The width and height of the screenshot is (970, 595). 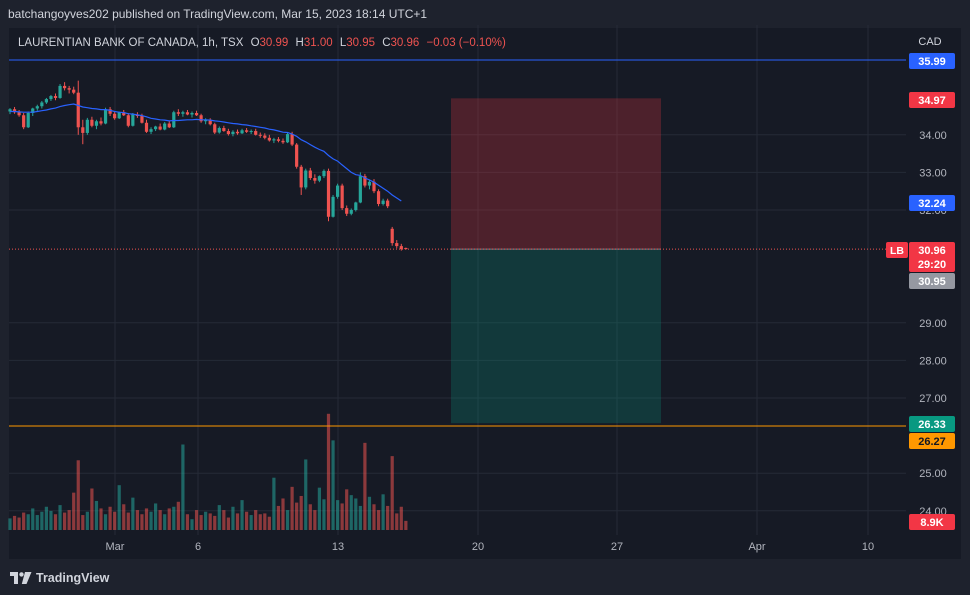 I want to click on legend-low-label: L, so click(x=343, y=43).